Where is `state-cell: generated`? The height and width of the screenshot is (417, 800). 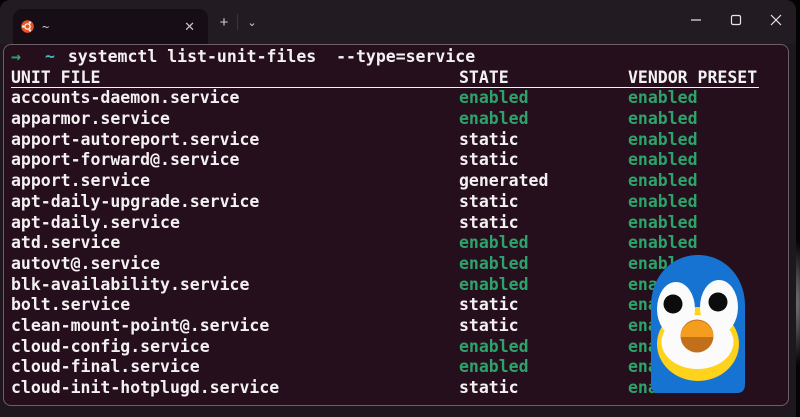
state-cell: generated is located at coordinates (504, 181).